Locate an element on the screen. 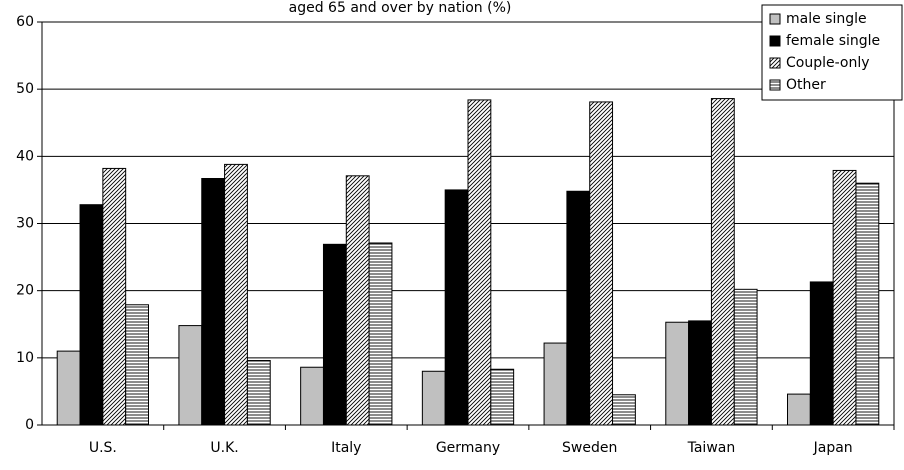 This screenshot has height=470, width=904. legend-label: Other is located at coordinates (806, 85).